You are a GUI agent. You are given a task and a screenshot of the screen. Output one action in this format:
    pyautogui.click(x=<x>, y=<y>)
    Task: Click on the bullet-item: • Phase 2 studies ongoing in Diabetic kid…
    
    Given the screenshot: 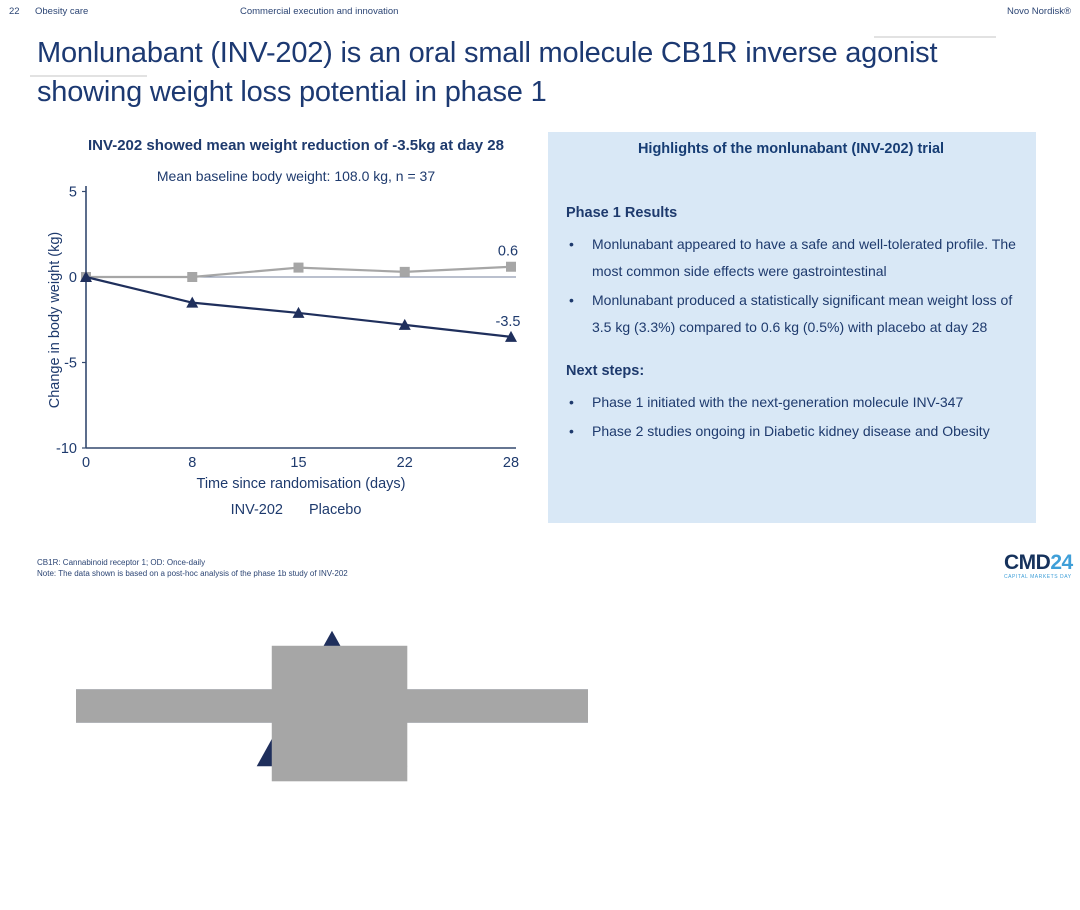 What is the action you would take?
    pyautogui.click(x=791, y=431)
    